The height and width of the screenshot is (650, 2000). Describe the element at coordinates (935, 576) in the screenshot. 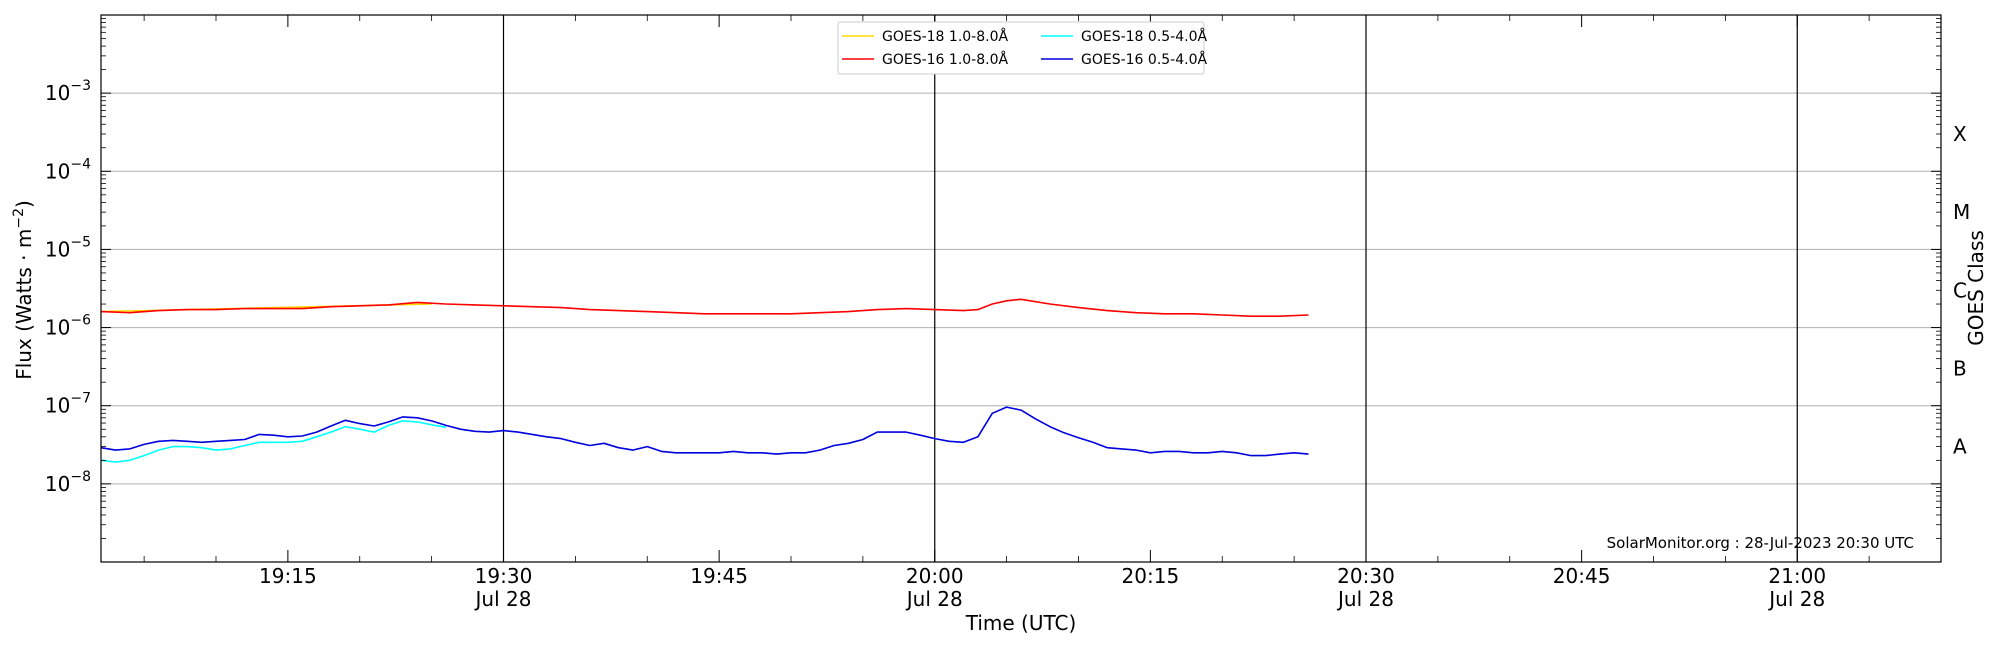

I see `x-tick-label: 20:00` at that location.